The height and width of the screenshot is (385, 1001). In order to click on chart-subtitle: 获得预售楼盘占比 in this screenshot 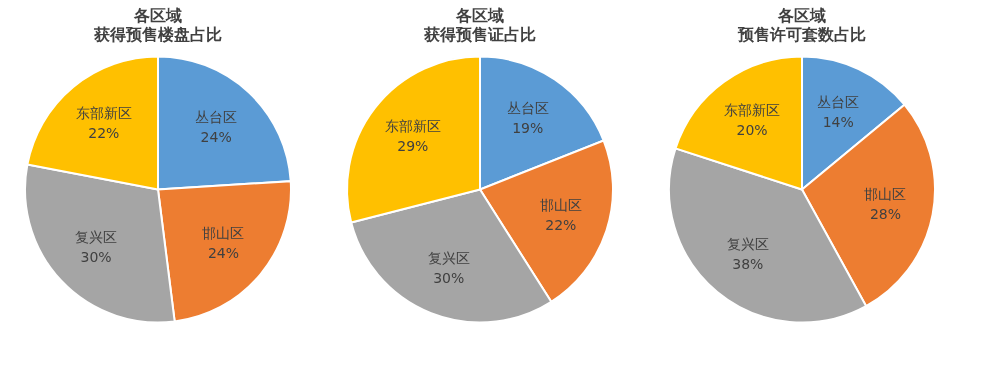, I will do `click(157, 34)`.